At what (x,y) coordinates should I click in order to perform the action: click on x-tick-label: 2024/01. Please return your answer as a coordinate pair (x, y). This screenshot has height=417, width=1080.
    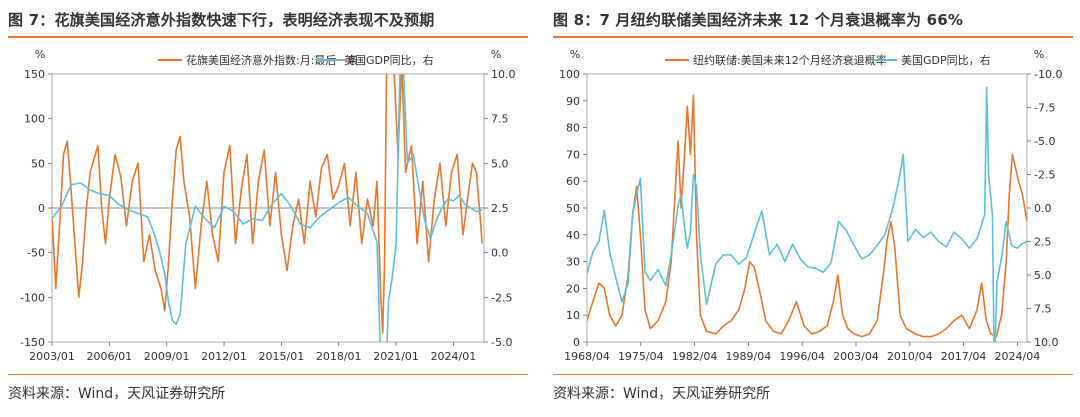
    Looking at the image, I should click on (454, 356).